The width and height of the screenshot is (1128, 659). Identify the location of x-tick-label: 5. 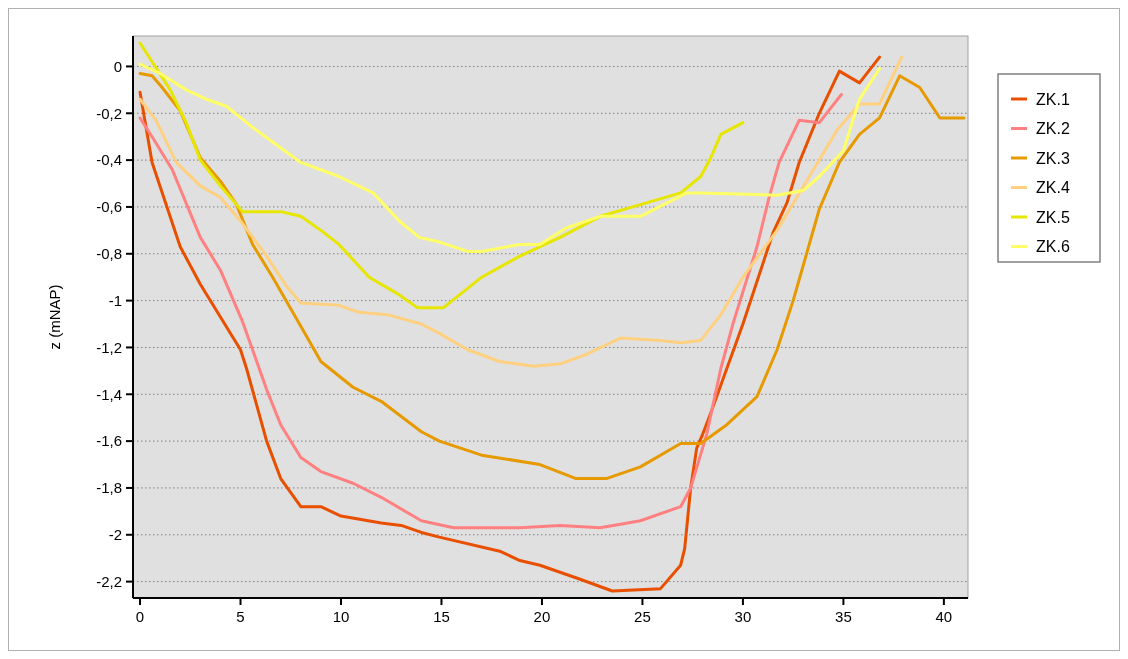
(240, 616).